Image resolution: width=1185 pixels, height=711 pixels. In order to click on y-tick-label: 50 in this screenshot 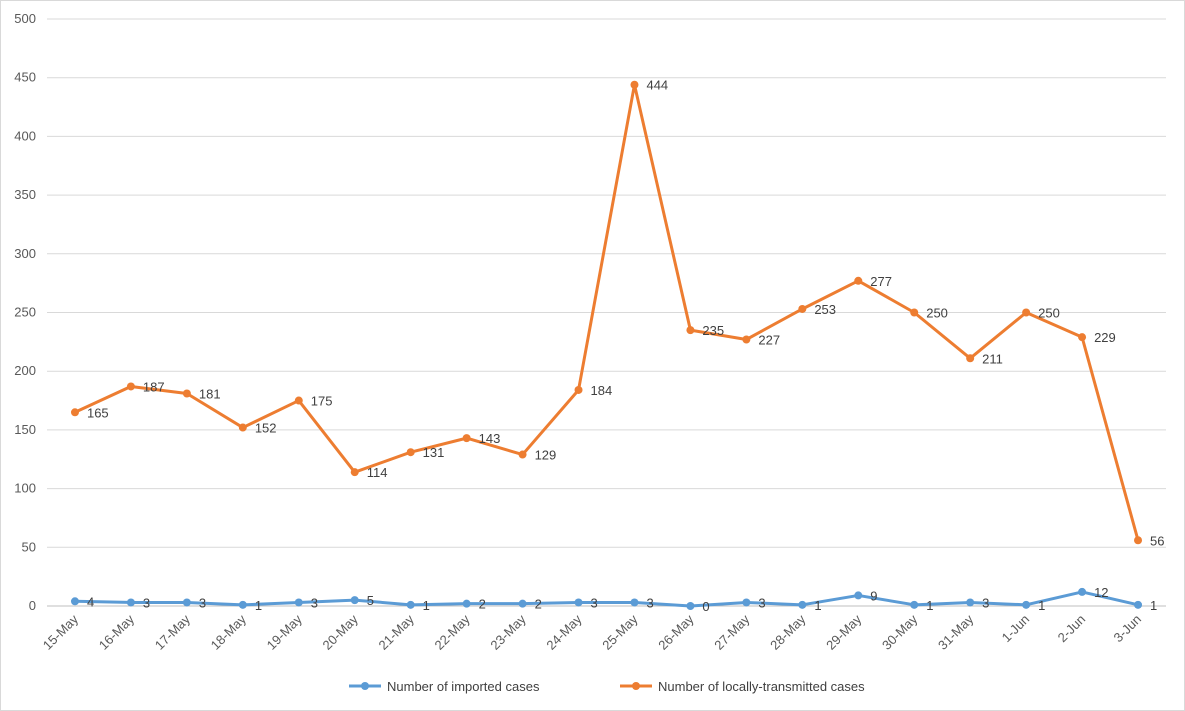, I will do `click(29, 546)`.